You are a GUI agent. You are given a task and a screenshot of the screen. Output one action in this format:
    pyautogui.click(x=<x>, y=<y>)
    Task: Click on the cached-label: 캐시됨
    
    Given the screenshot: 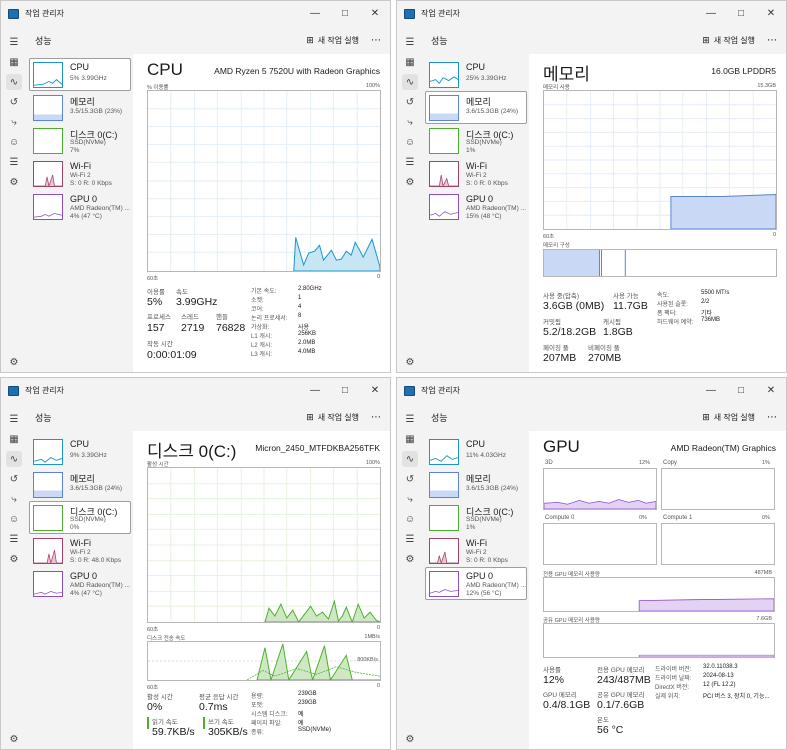 What is the action you would take?
    pyautogui.click(x=612, y=322)
    